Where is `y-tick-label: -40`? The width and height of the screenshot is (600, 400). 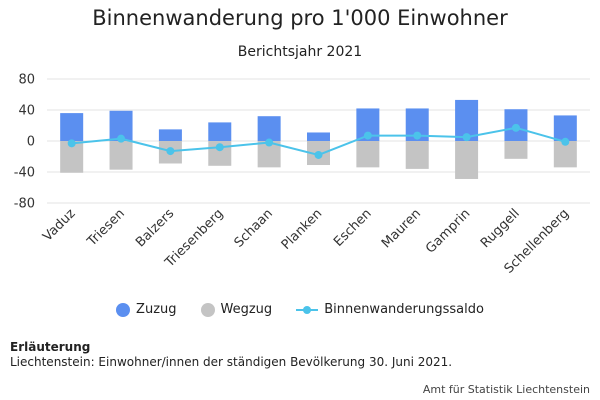
y-tick-label: -40 is located at coordinates (24, 173).